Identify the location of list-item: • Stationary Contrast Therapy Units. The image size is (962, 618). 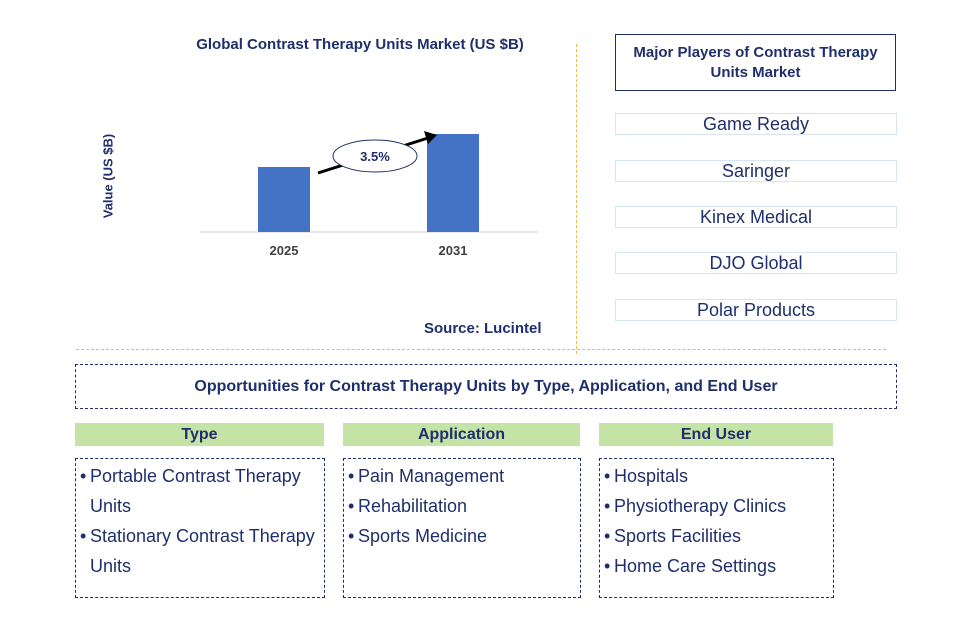
(202, 551).